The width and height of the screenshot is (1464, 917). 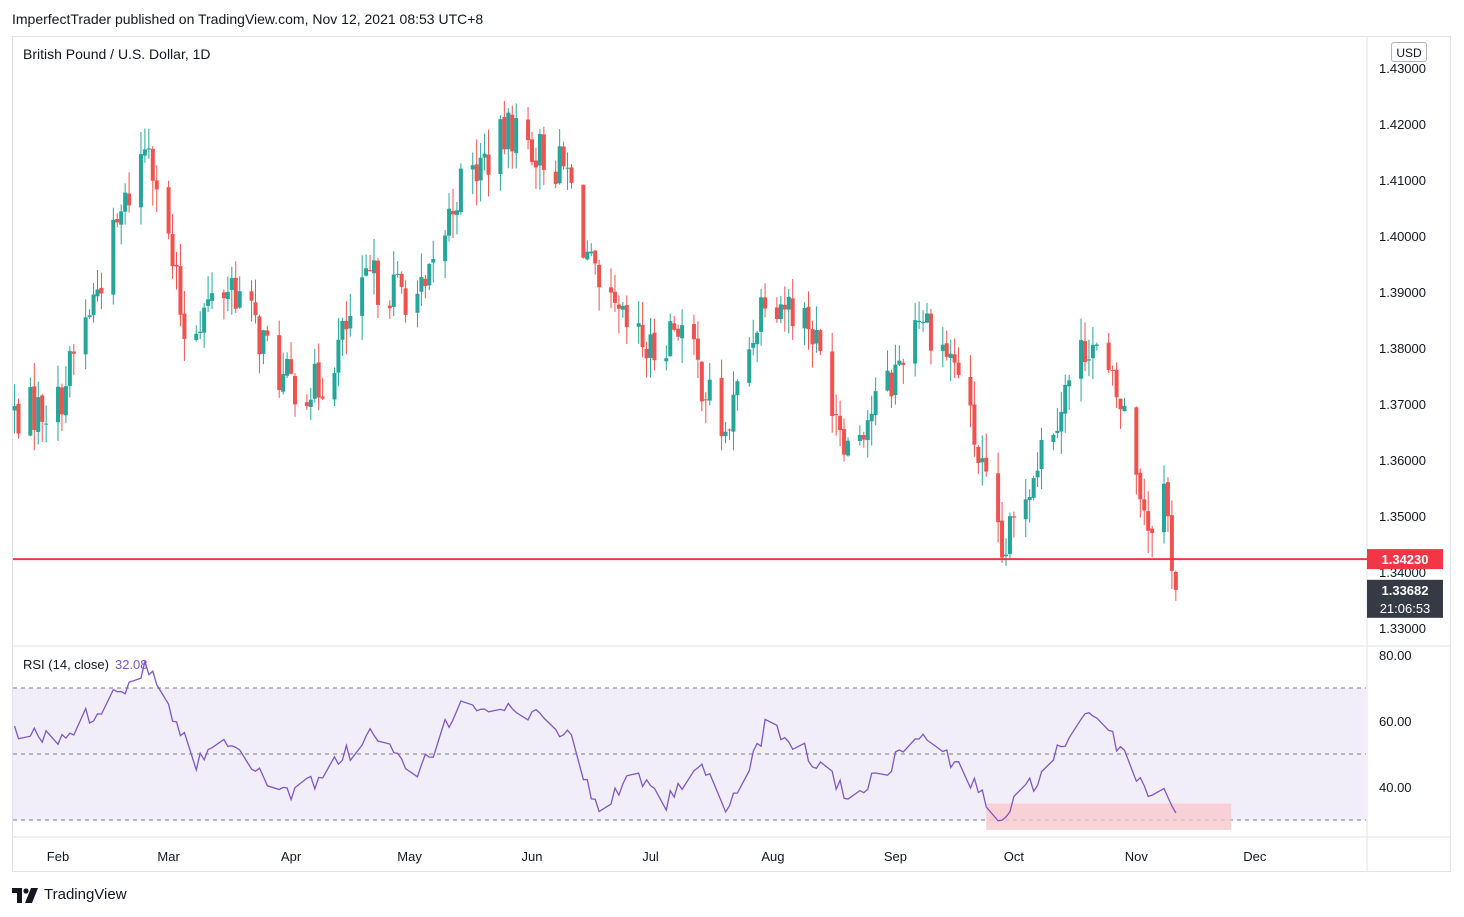 I want to click on price-tick-label: 1.36000, so click(x=1402, y=460).